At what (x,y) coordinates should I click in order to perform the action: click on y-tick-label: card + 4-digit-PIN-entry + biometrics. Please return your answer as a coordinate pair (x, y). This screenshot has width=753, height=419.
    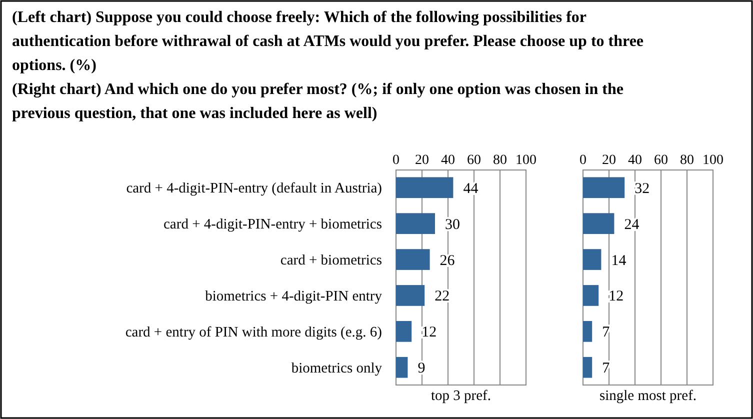
    Looking at the image, I should click on (273, 224).